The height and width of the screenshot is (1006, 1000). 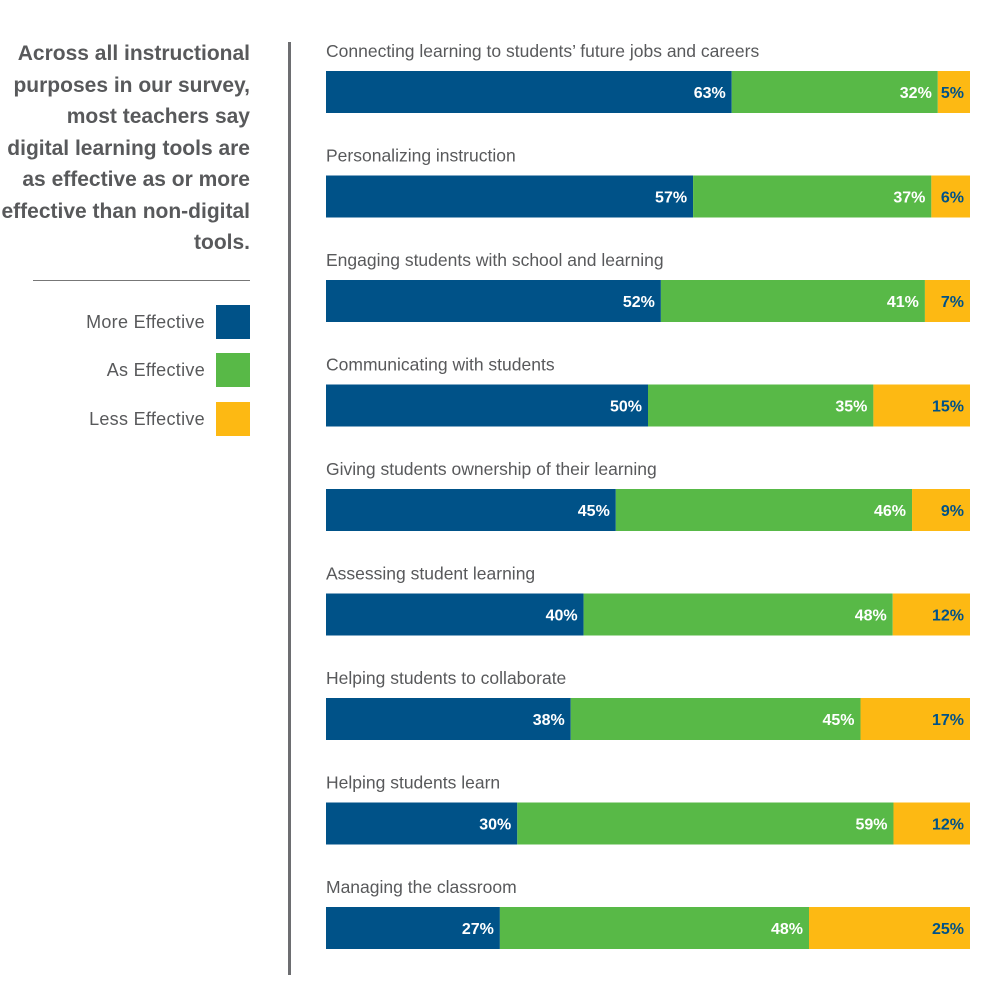 What do you see at coordinates (155, 369) in the screenshot?
I see `legend-label: As Effective` at bounding box center [155, 369].